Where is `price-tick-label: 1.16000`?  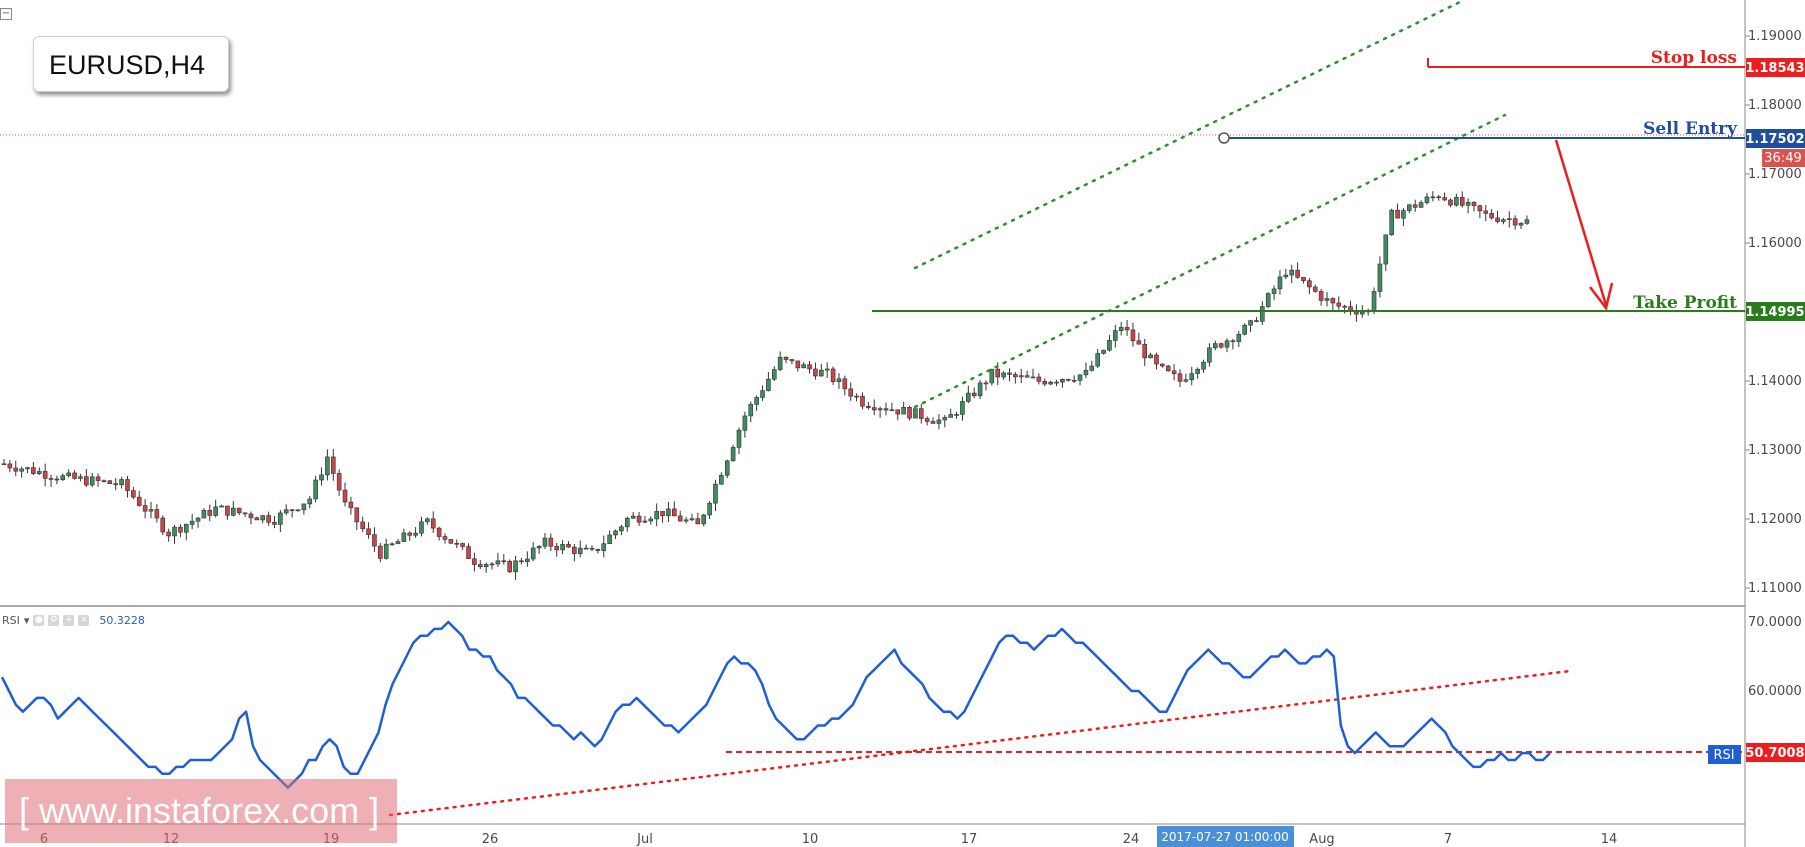
price-tick-label: 1.16000 is located at coordinates (1775, 243).